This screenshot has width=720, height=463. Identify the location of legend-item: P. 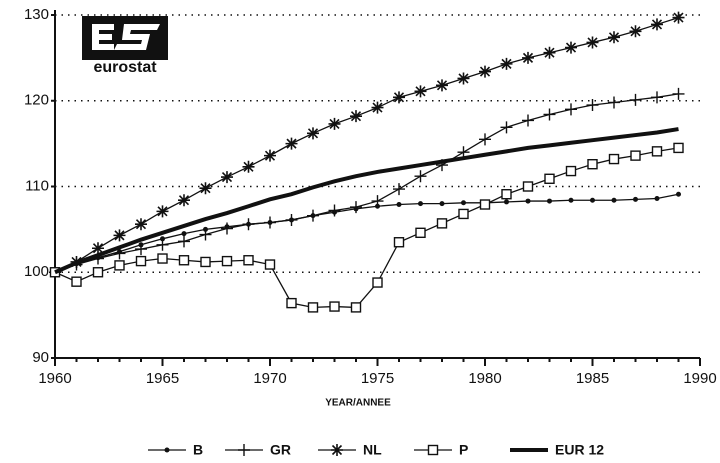
(441, 450).